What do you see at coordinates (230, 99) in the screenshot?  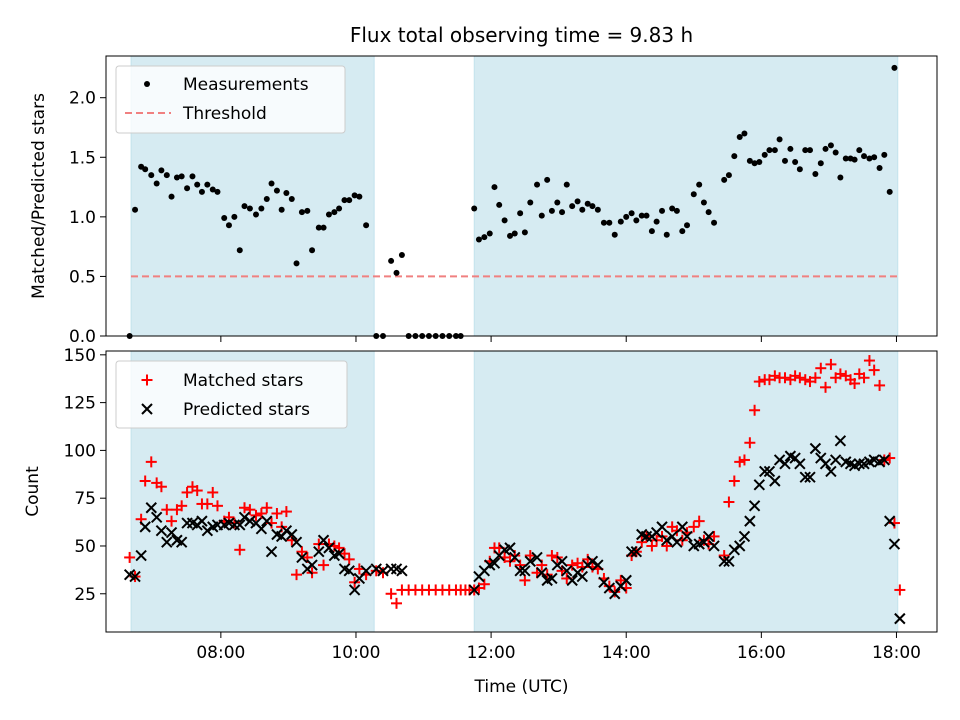 I see `ratio-legend-box` at bounding box center [230, 99].